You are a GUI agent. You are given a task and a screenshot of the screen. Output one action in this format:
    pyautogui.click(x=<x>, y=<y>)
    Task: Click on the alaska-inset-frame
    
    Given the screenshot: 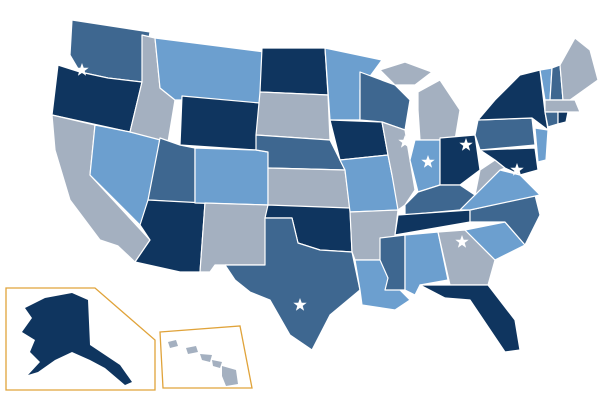 What is the action you would take?
    pyautogui.click(x=80, y=339)
    